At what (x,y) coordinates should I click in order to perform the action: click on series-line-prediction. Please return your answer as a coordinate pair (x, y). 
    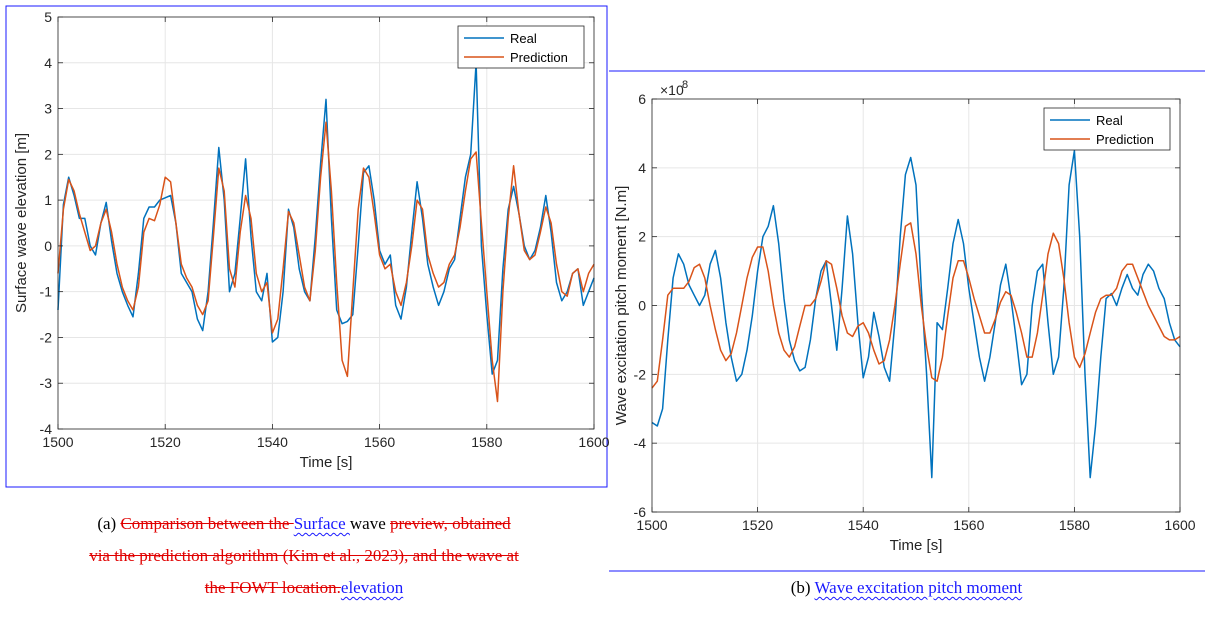
    Looking at the image, I should click on (916, 305).